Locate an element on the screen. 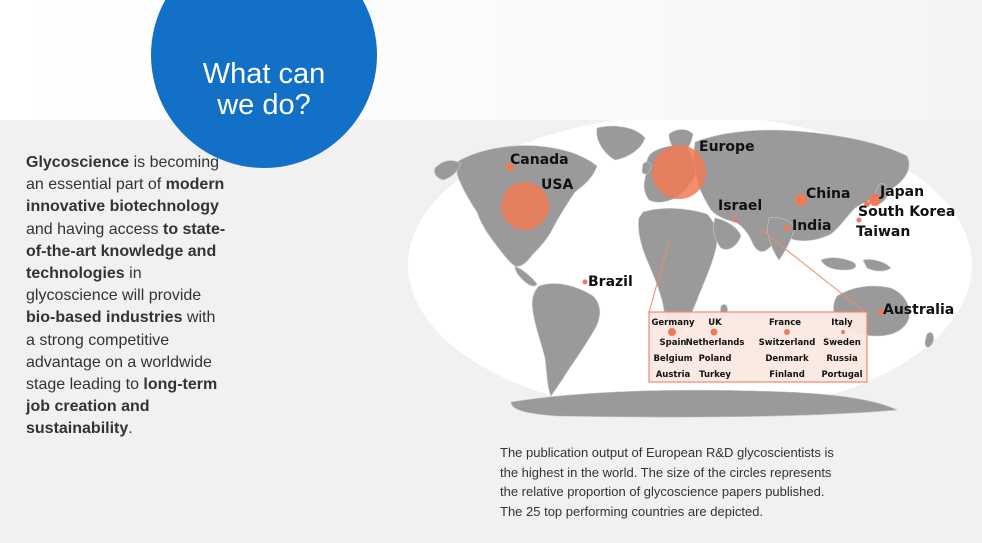  bubble-australia is located at coordinates (881, 312).